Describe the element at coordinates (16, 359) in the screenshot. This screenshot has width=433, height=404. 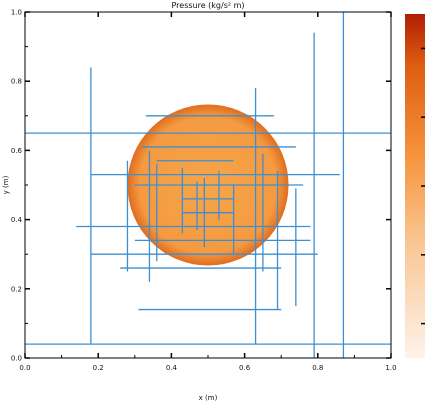
I see `y-tick-label: 0.0` at that location.